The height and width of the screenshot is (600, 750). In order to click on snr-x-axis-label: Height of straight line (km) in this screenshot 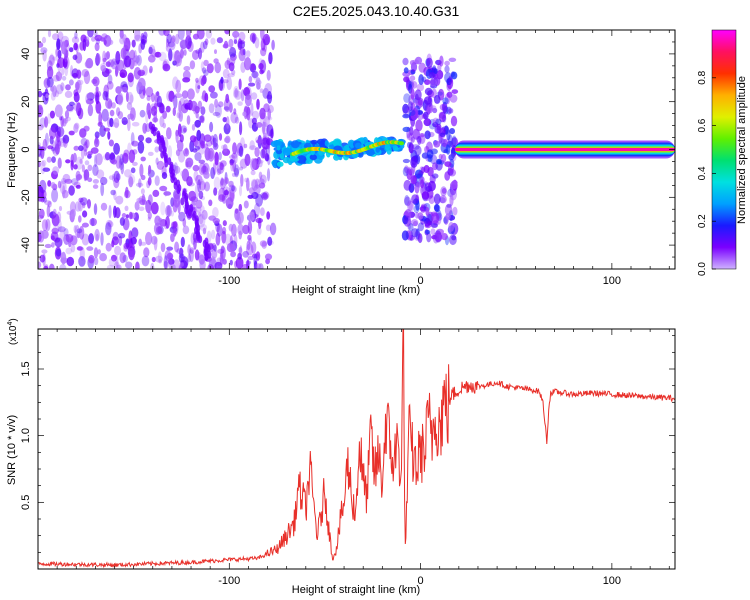, I will do `click(356, 590)`.